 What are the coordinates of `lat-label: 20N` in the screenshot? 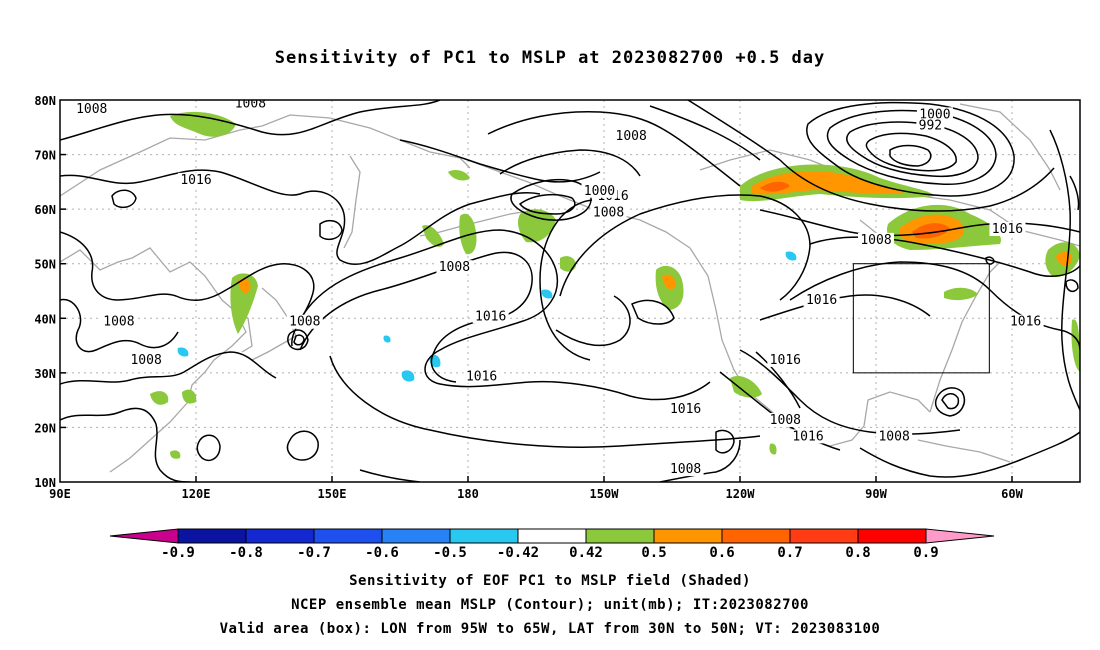 It's located at (45, 428).